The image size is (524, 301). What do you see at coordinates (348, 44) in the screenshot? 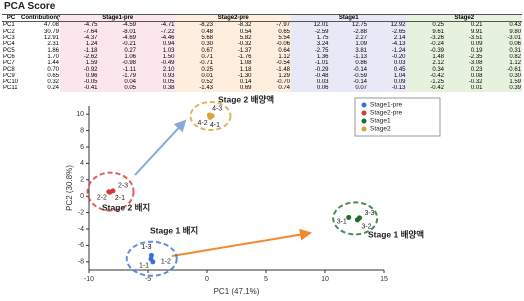
I see `table-cell: 1.09` at bounding box center [348, 44].